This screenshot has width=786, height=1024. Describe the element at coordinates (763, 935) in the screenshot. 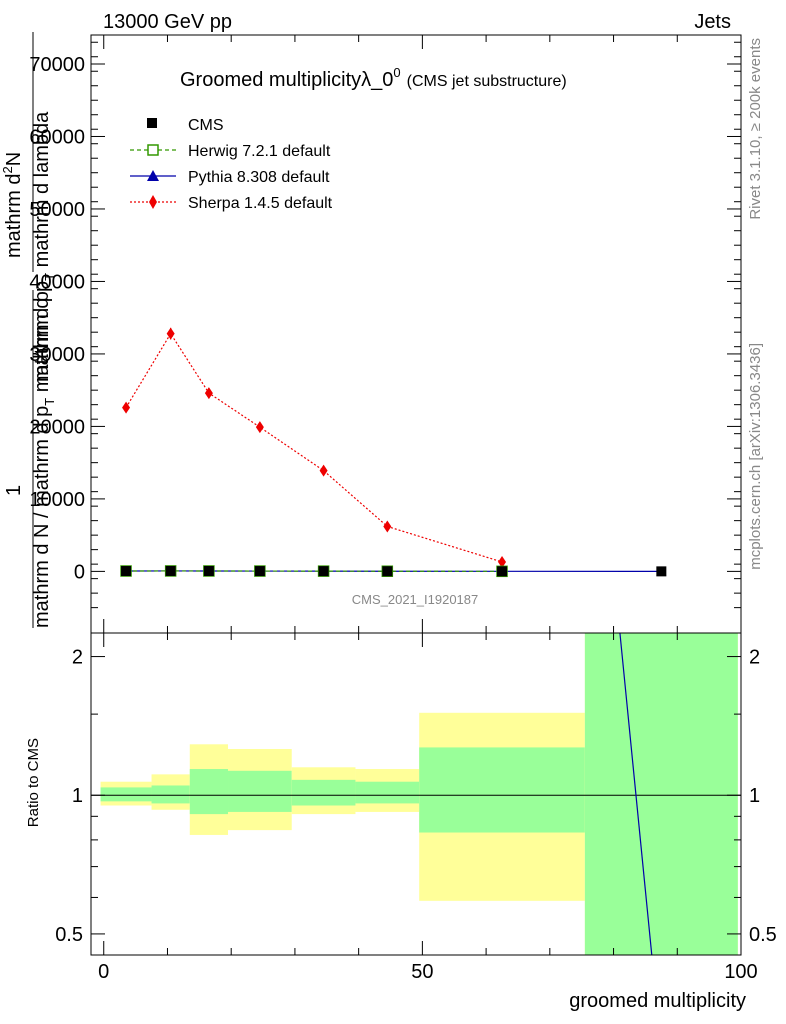

I see `ratio-y-tick-label-right: 0.5` at that location.